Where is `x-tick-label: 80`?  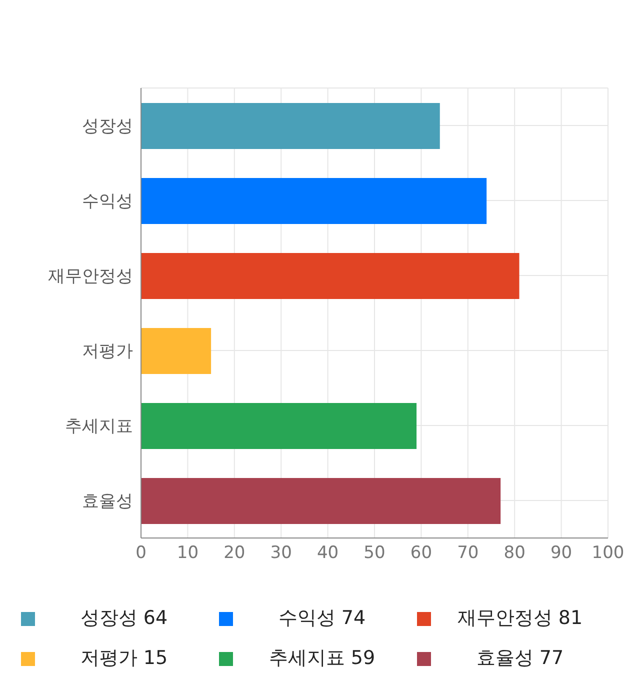
x-tick-label: 80 is located at coordinates (515, 553).